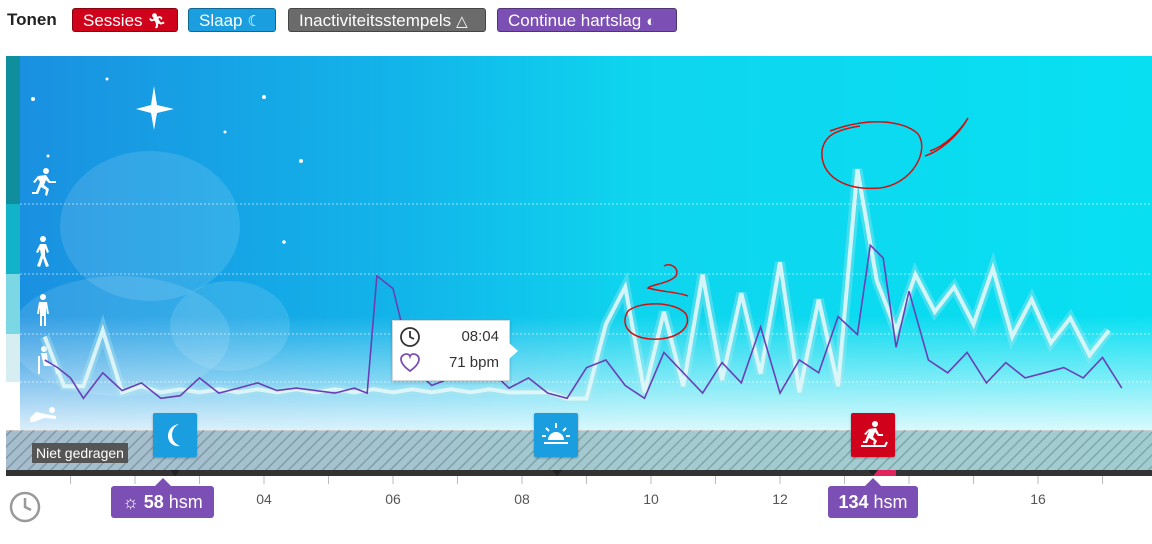  I want to click on tooltip-bpm-row: 71 bpm, so click(451, 363).